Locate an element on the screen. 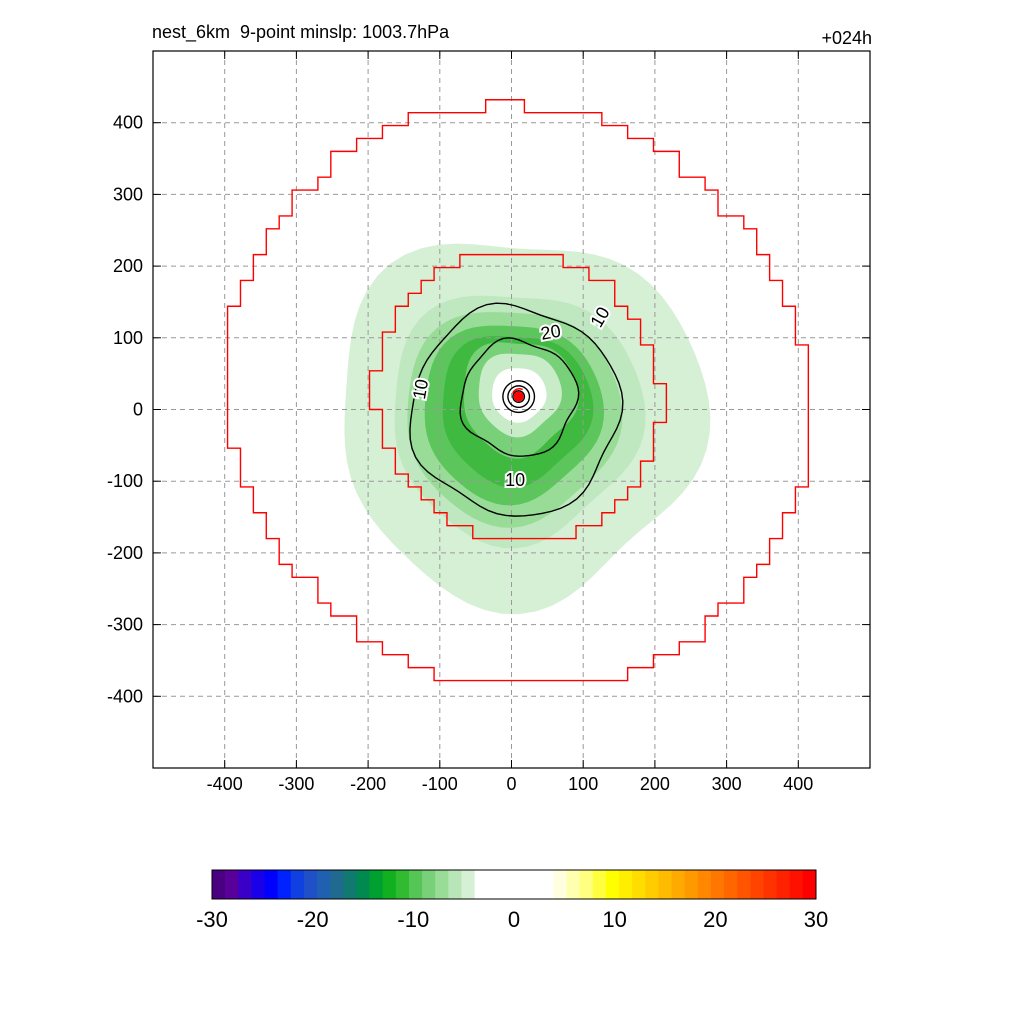 The image size is (1024, 1024). y-tick-label: 300 is located at coordinates (128, 194).